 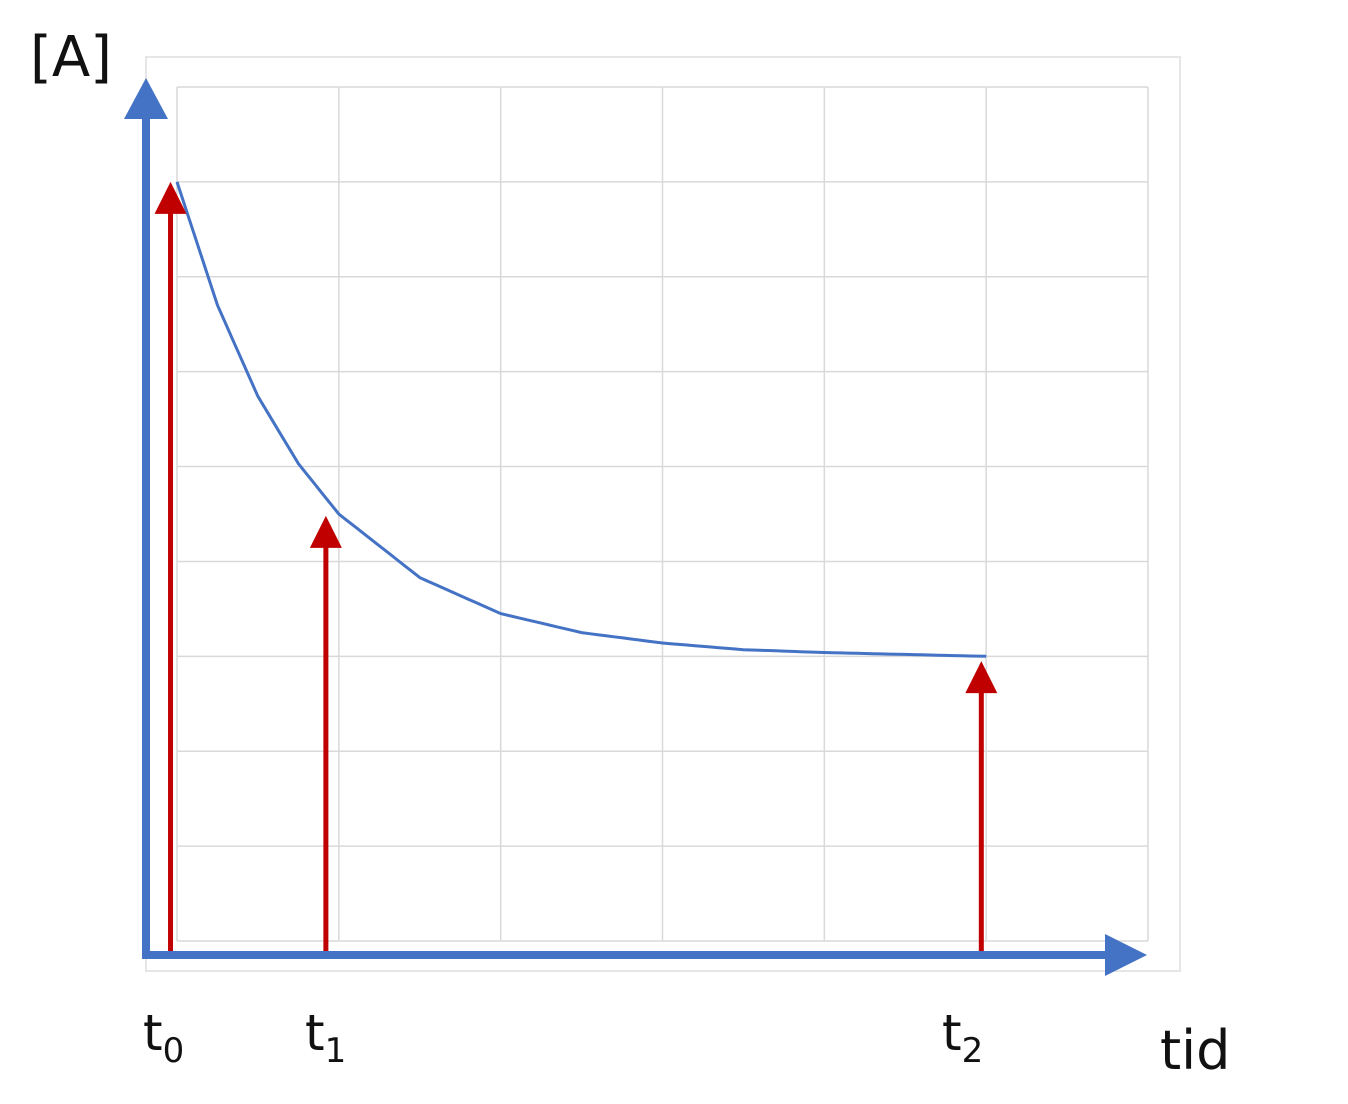 What do you see at coordinates (981, 677) in the screenshot?
I see `marker-arrowhead-t2` at bounding box center [981, 677].